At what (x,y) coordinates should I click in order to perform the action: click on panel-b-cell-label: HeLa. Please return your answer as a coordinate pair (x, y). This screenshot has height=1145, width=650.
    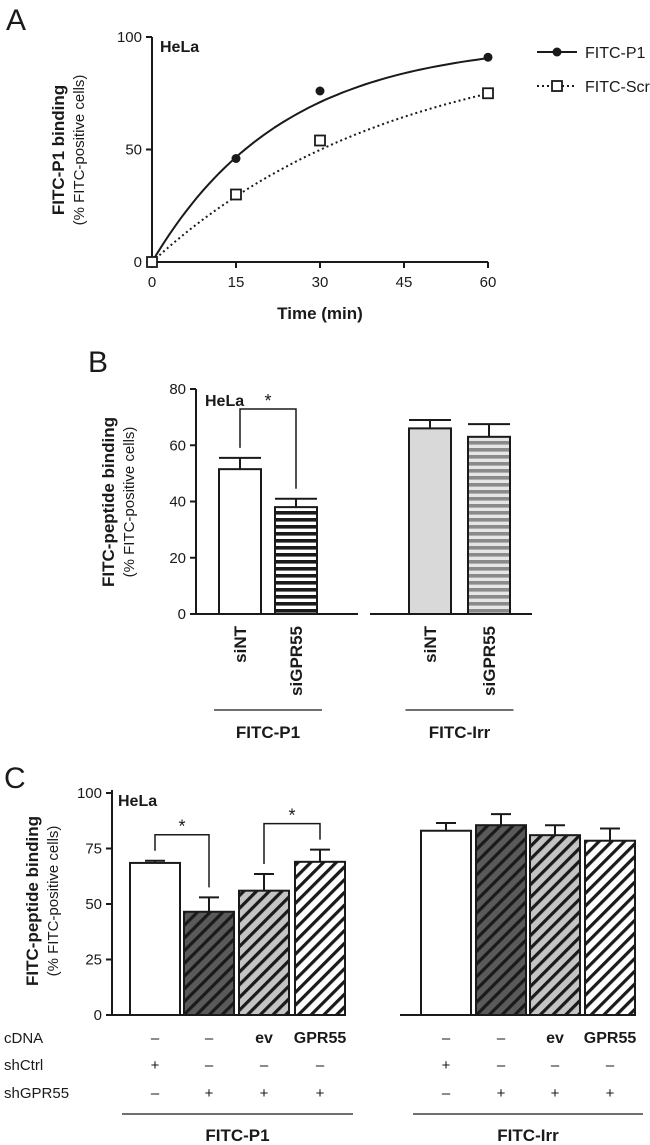
    Looking at the image, I should click on (224, 401).